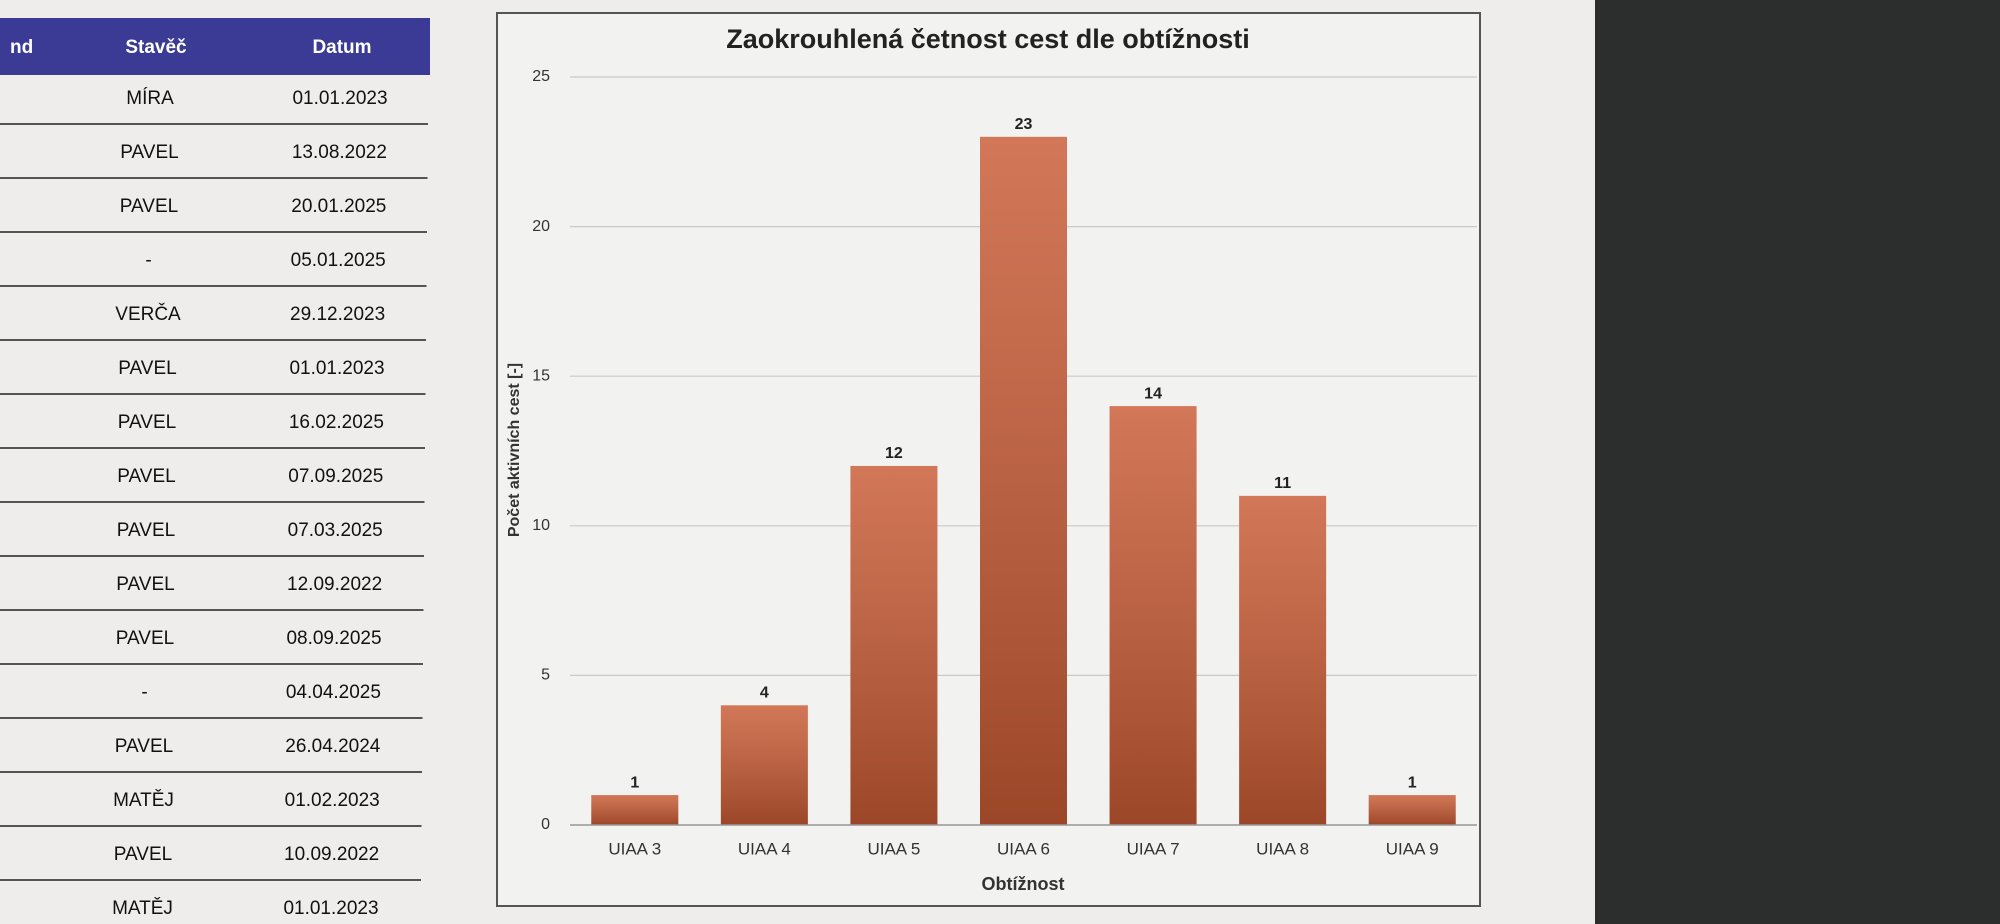 This screenshot has width=2000, height=924. I want to click on table-header, so click(215, 46).